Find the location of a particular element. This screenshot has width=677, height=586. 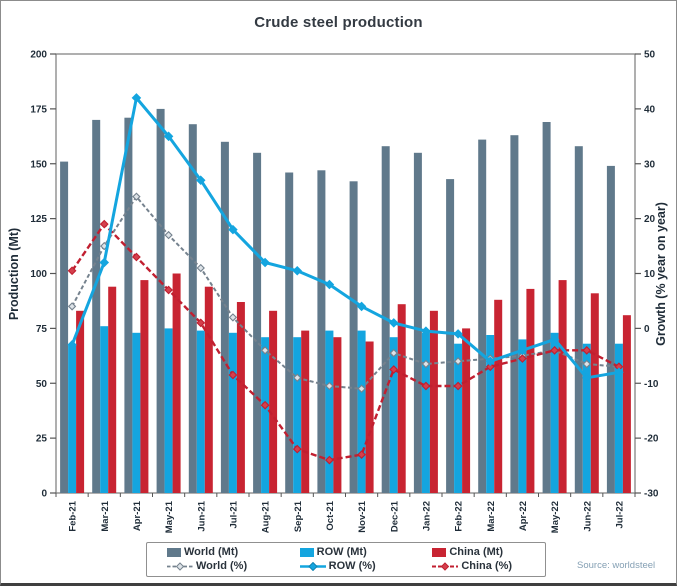

y-tick-label-right: 10 is located at coordinates (650, 274).